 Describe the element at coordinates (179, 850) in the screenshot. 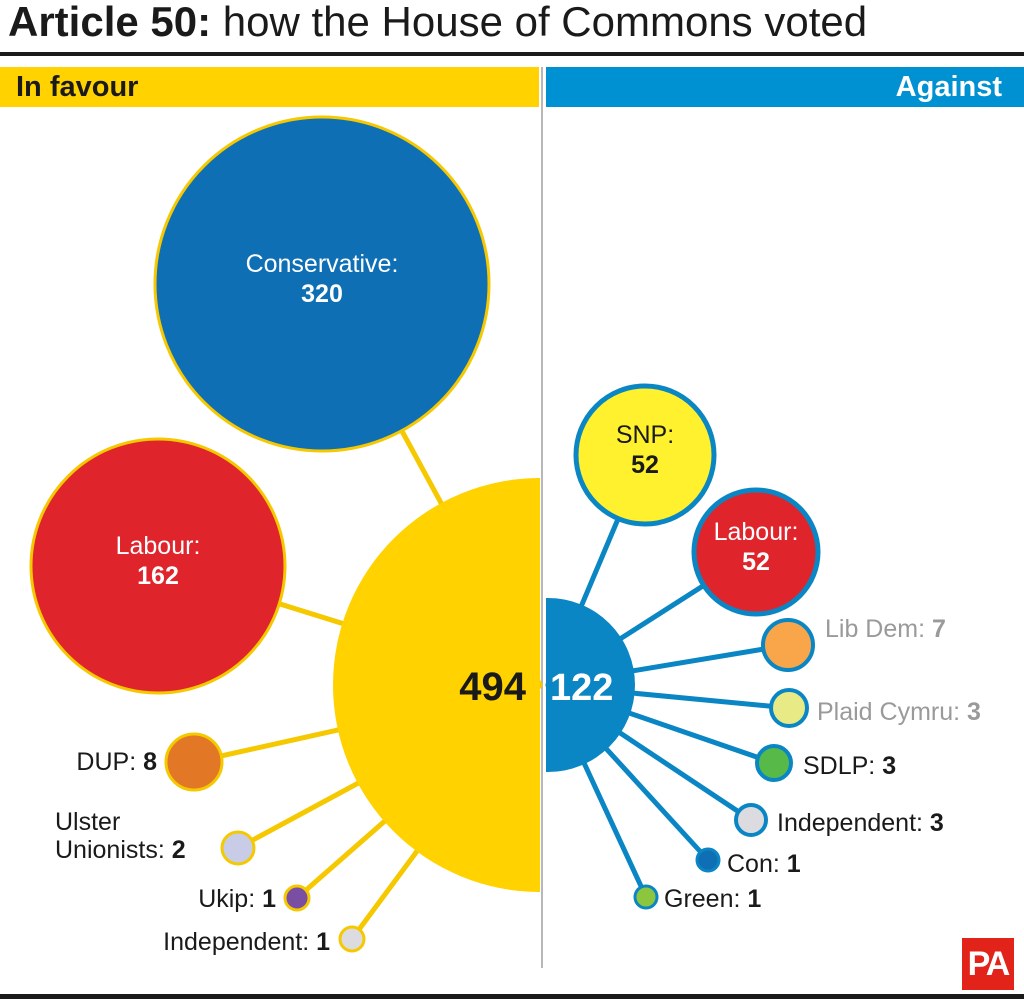

I see `in-favour-ulster-unionists-value: 2` at that location.